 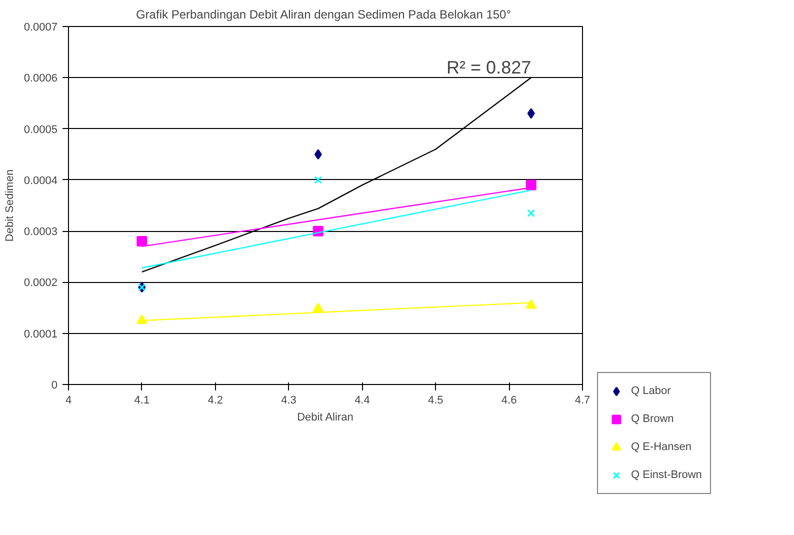 I want to click on y-tick-label: 0.0007, so click(x=41, y=28).